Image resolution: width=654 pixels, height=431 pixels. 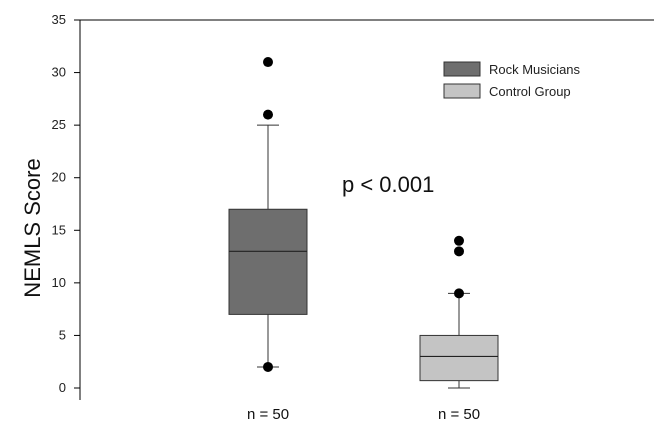 I want to click on y-tick-label: 35, so click(x=59, y=19).